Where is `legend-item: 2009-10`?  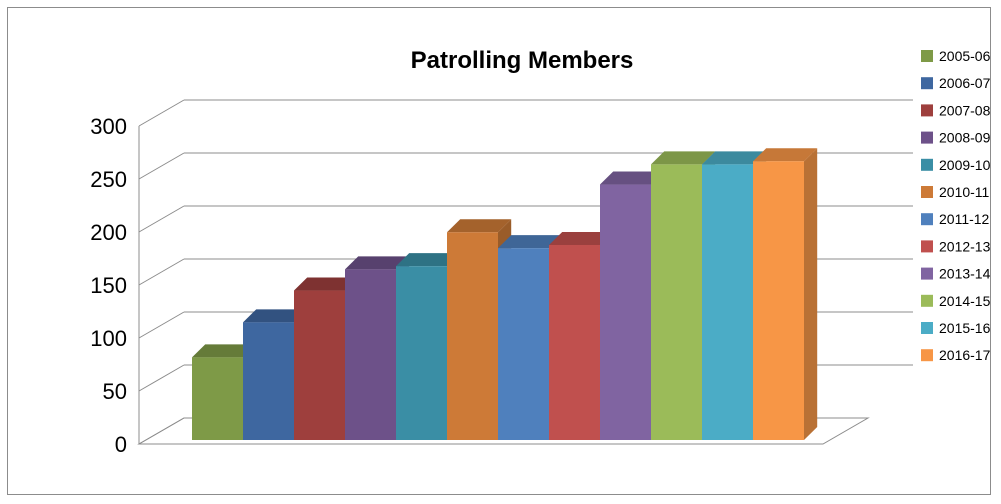 legend-item: 2009-10 is located at coordinates (956, 165).